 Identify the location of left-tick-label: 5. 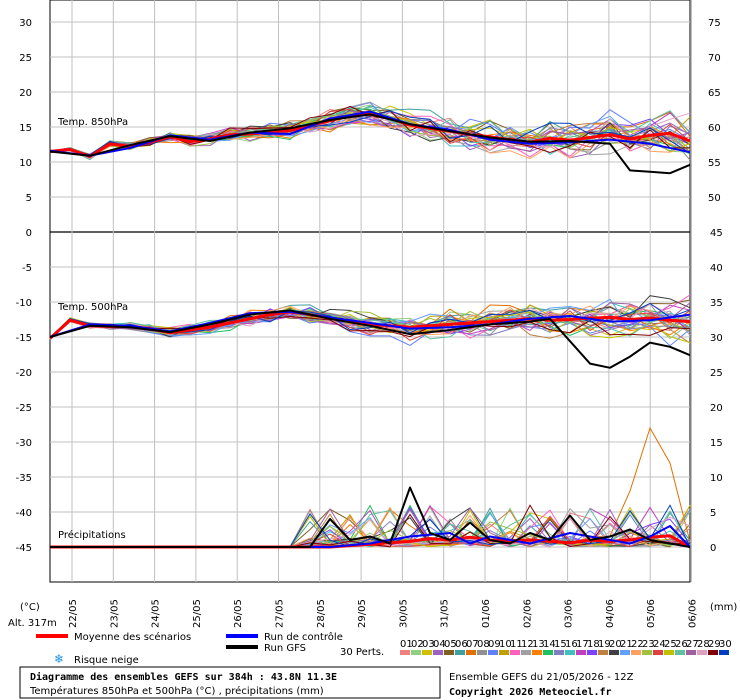
(29, 198).